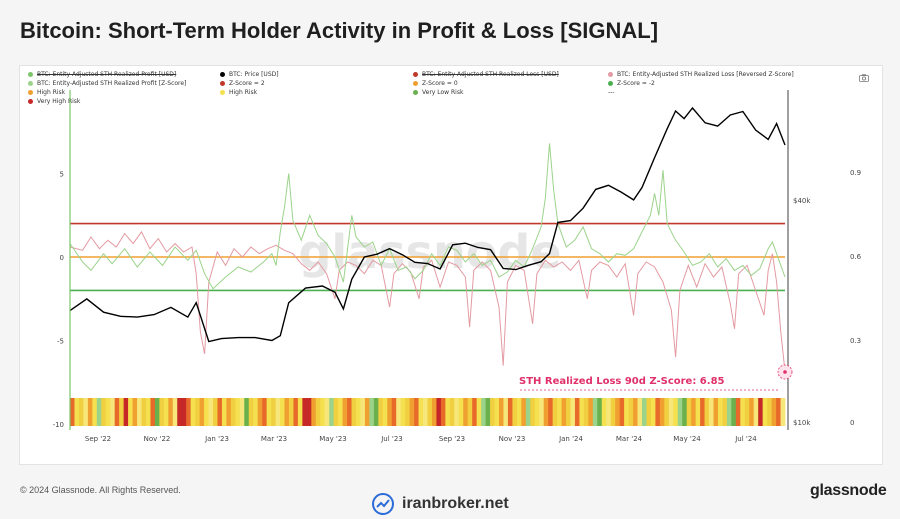 The height and width of the screenshot is (519, 900). I want to click on legend-label: Z-Score = -2, so click(636, 83).